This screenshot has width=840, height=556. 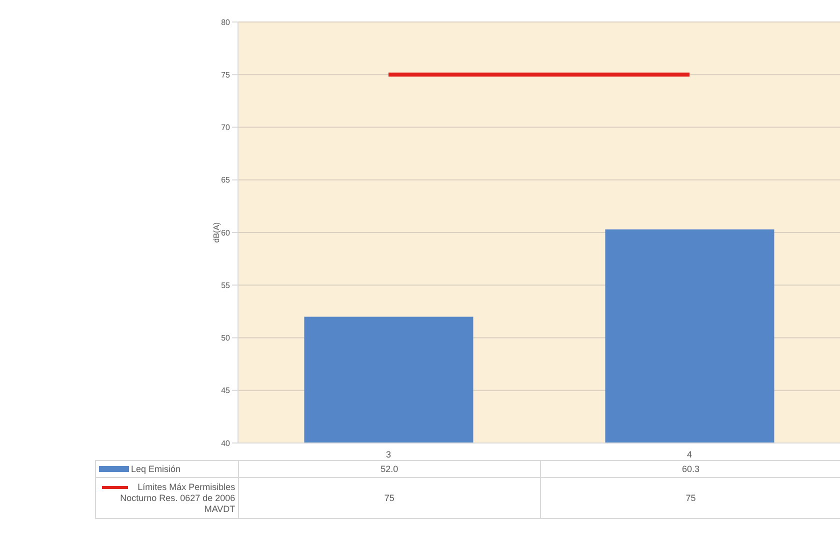 I want to click on data-label: 52.0, so click(x=389, y=469).